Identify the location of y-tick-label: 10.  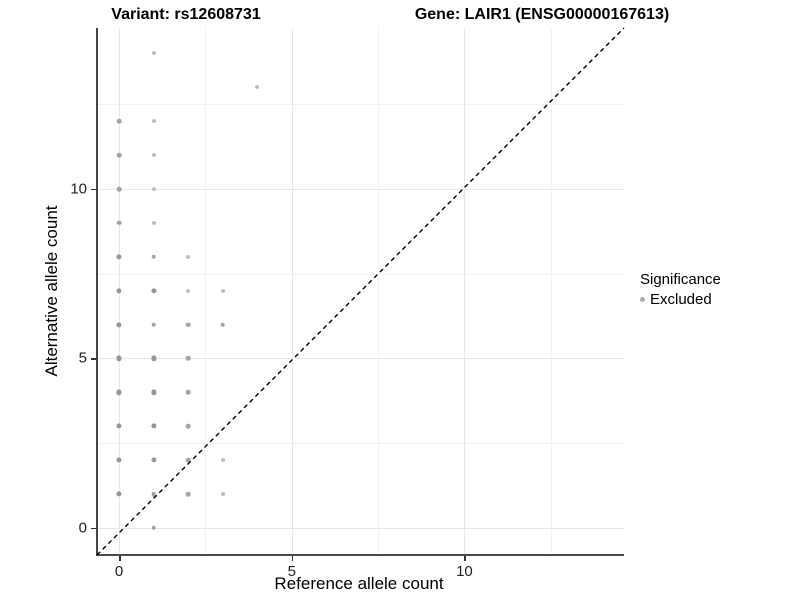
(78, 189).